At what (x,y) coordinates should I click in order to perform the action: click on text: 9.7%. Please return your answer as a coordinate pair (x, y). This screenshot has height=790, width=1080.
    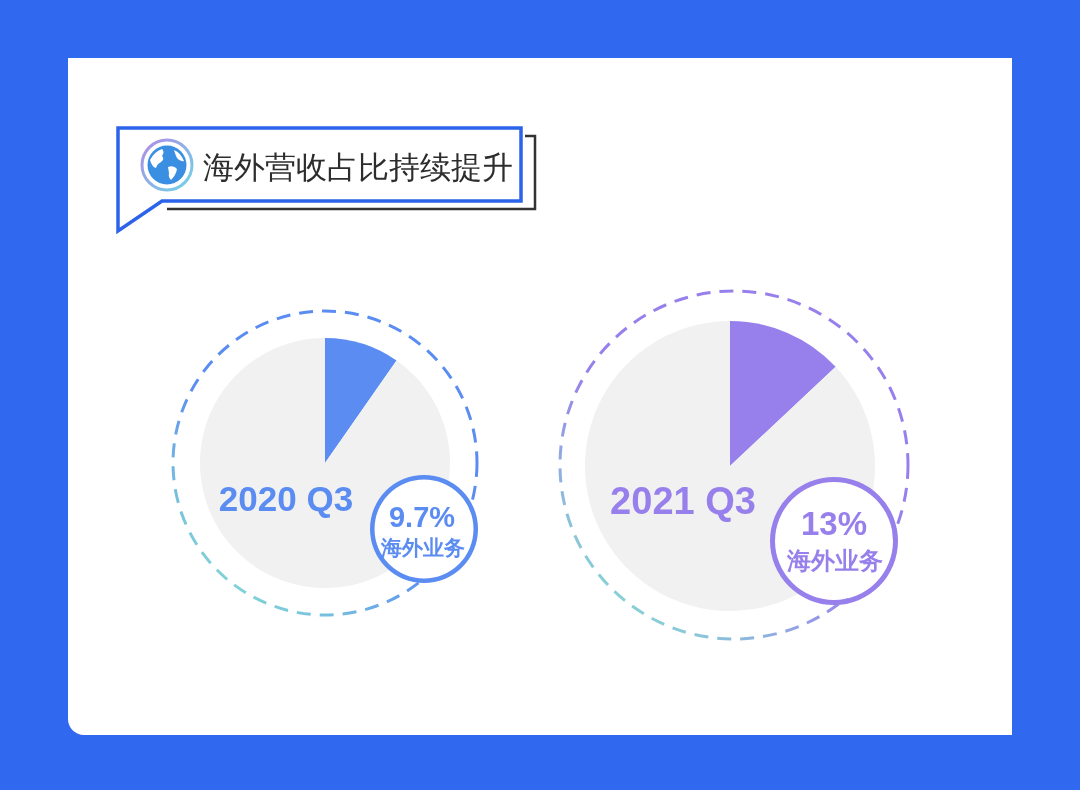
    Looking at the image, I should click on (422, 516).